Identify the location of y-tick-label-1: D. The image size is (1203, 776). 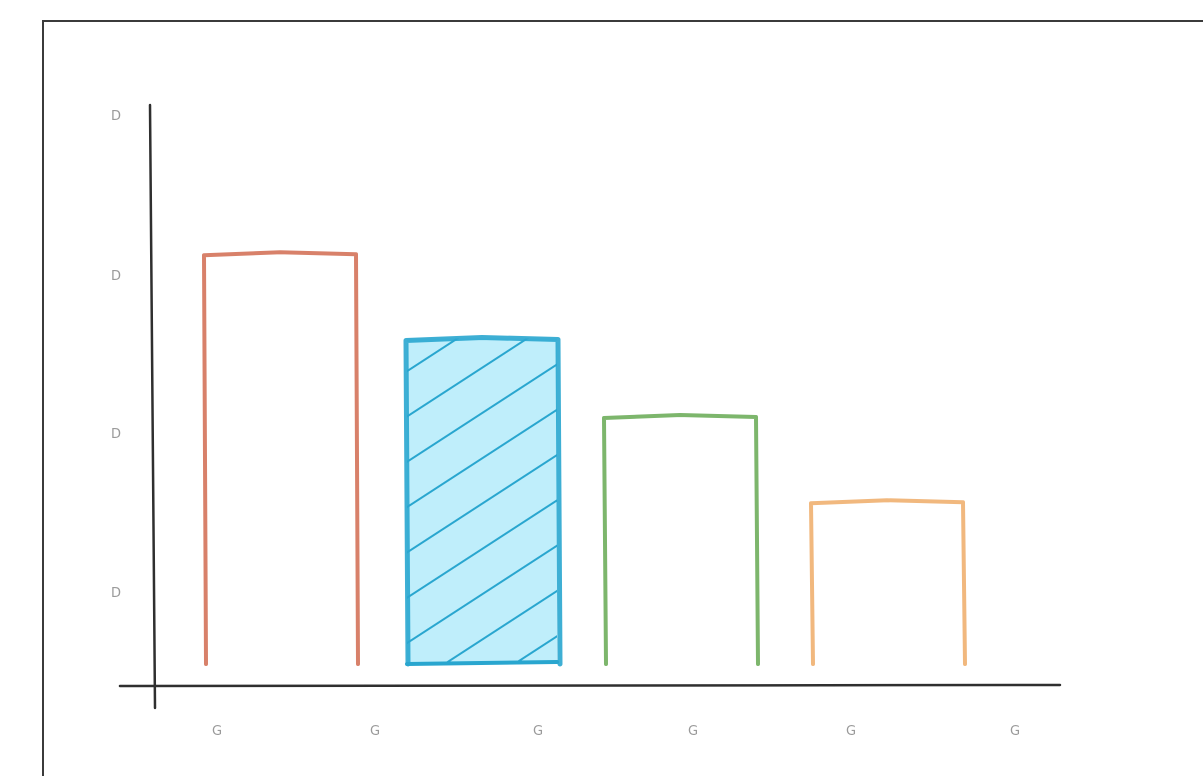
(116, 116).